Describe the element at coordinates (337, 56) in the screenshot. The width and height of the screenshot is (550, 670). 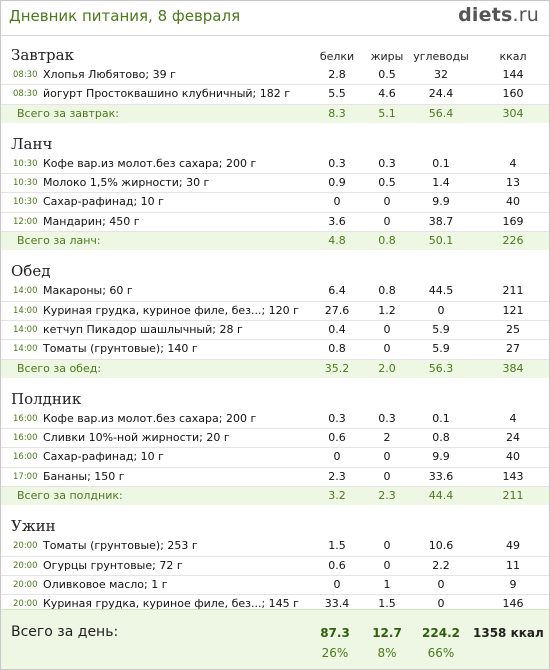
I see `column-header-protein: белки` at that location.